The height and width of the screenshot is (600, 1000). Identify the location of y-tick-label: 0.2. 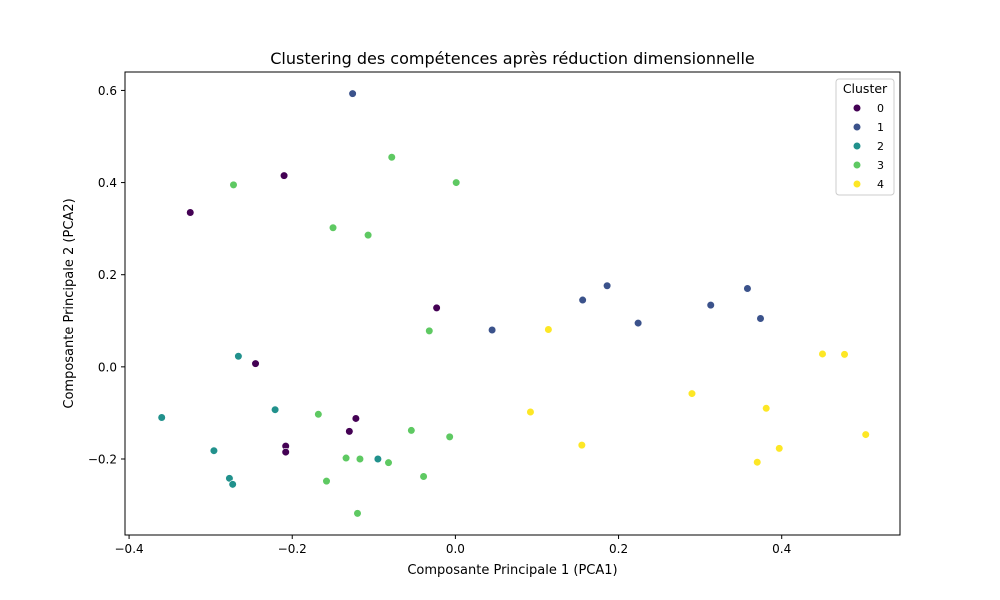
(107, 275).